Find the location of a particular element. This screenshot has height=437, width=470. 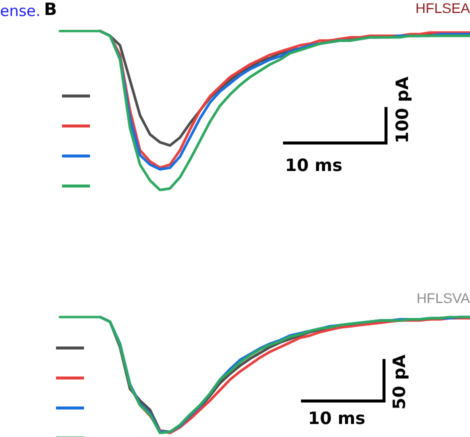

annotation: 50 pA is located at coordinates (400, 382).